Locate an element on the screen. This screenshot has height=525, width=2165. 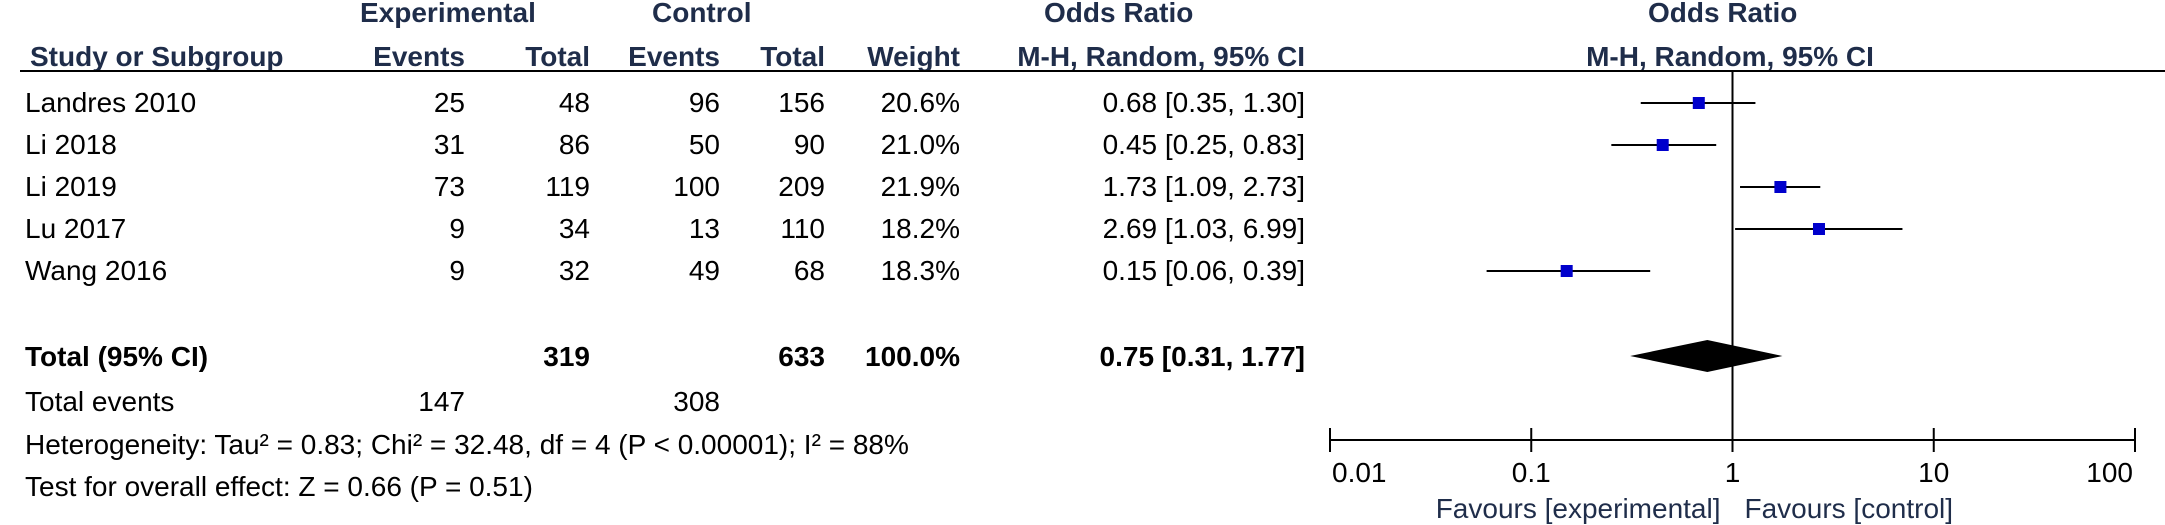
x-tick-label: 0.1 is located at coordinates (1531, 472).